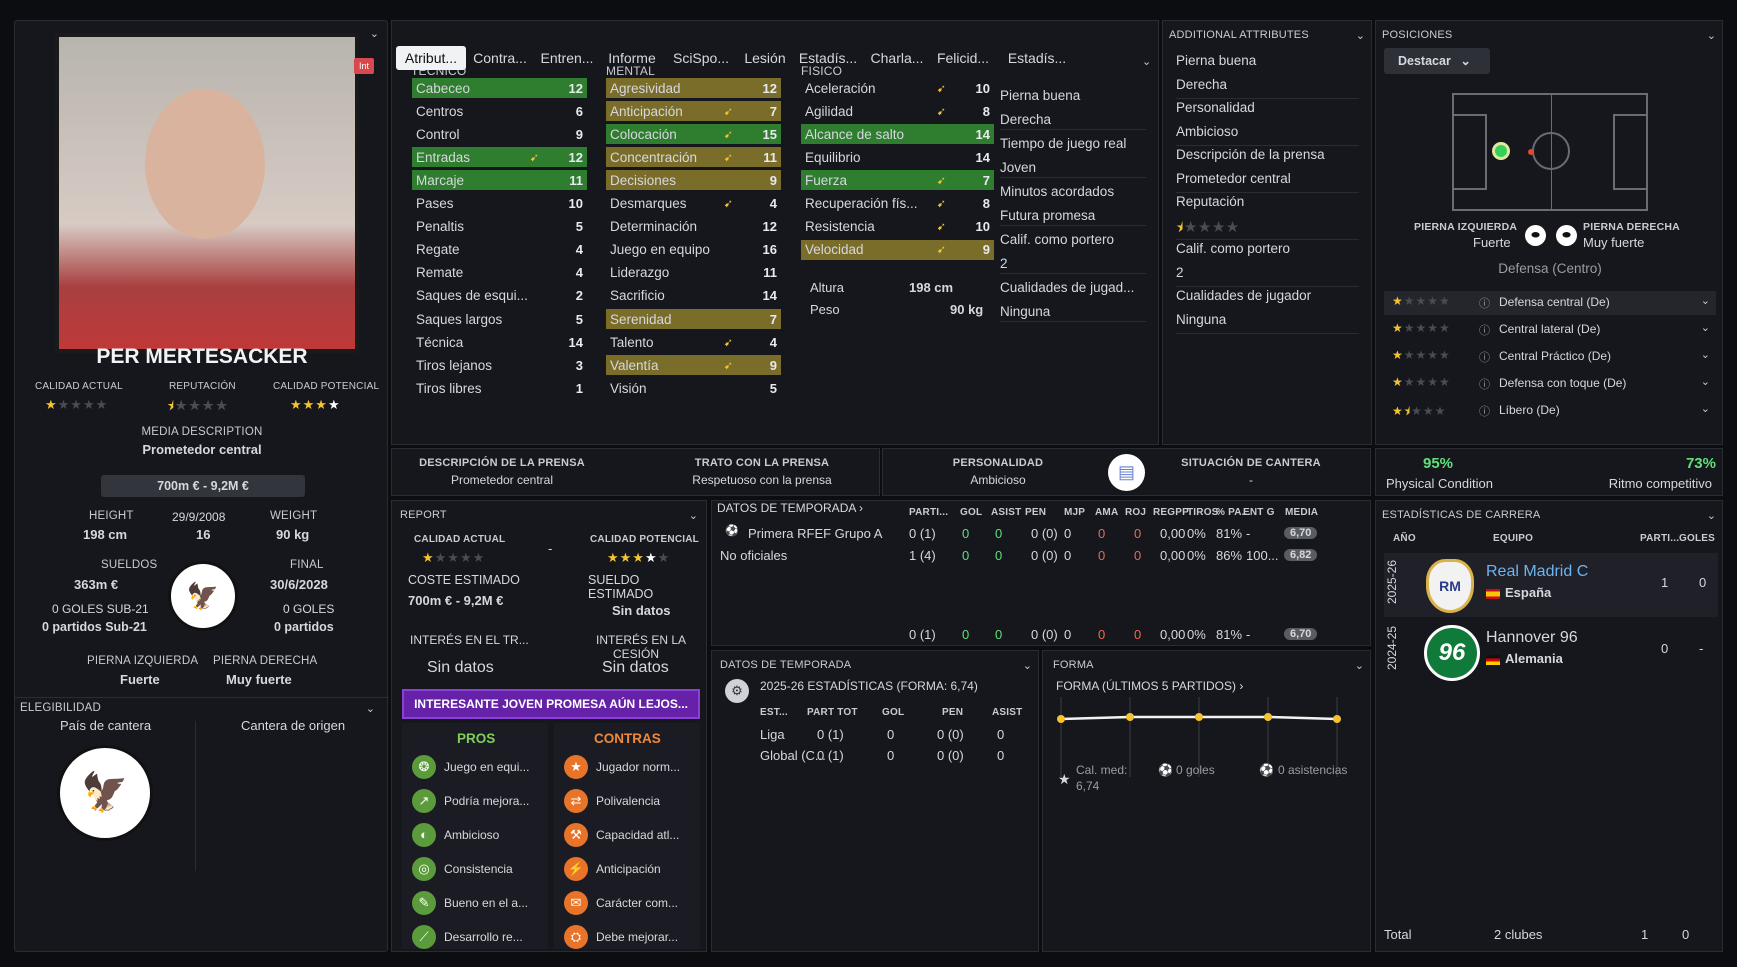 The image size is (1737, 967). Describe the element at coordinates (1126, 472) in the screenshot. I see `report-icon: ▤` at that location.